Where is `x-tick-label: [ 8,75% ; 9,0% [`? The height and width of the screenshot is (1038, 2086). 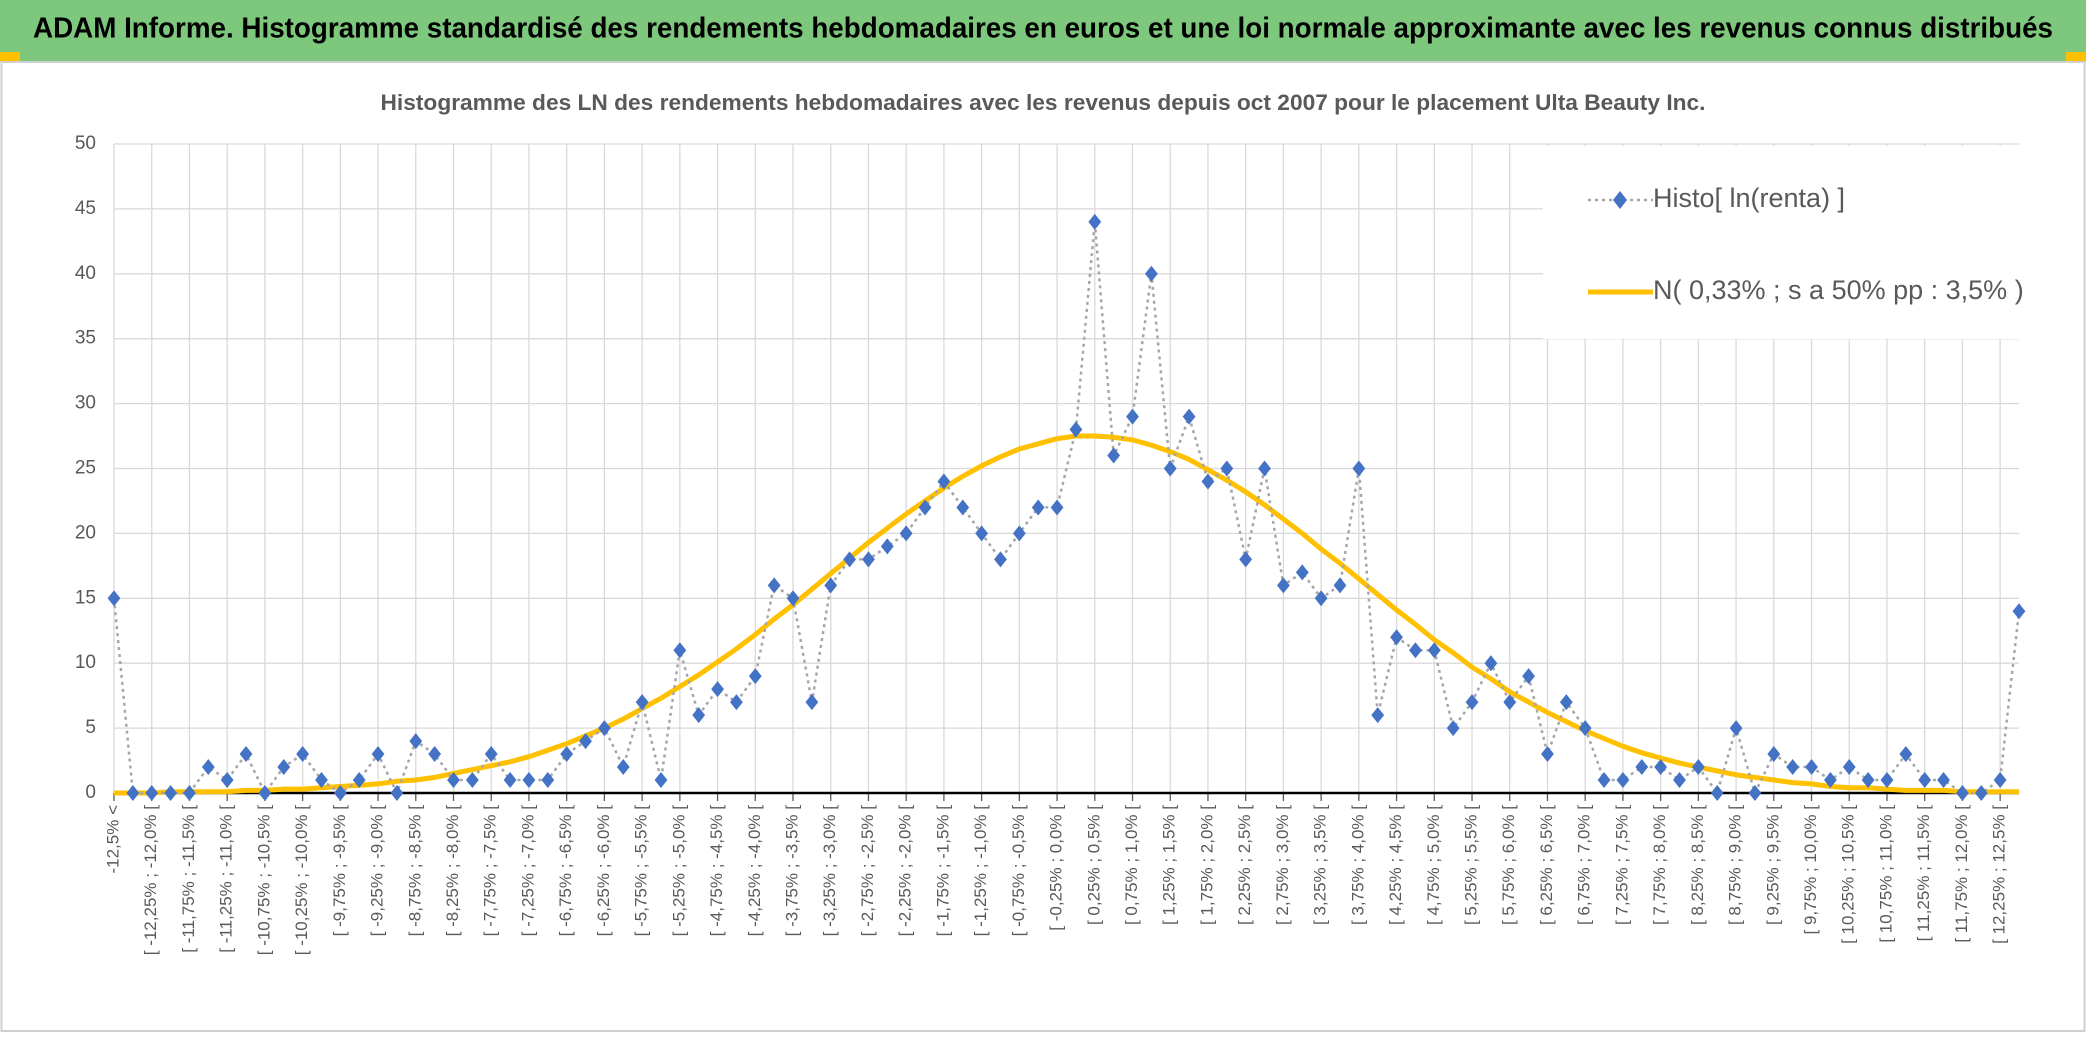
x-tick-label: [ 8,75% ; 9,0% [ is located at coordinates (1735, 865).